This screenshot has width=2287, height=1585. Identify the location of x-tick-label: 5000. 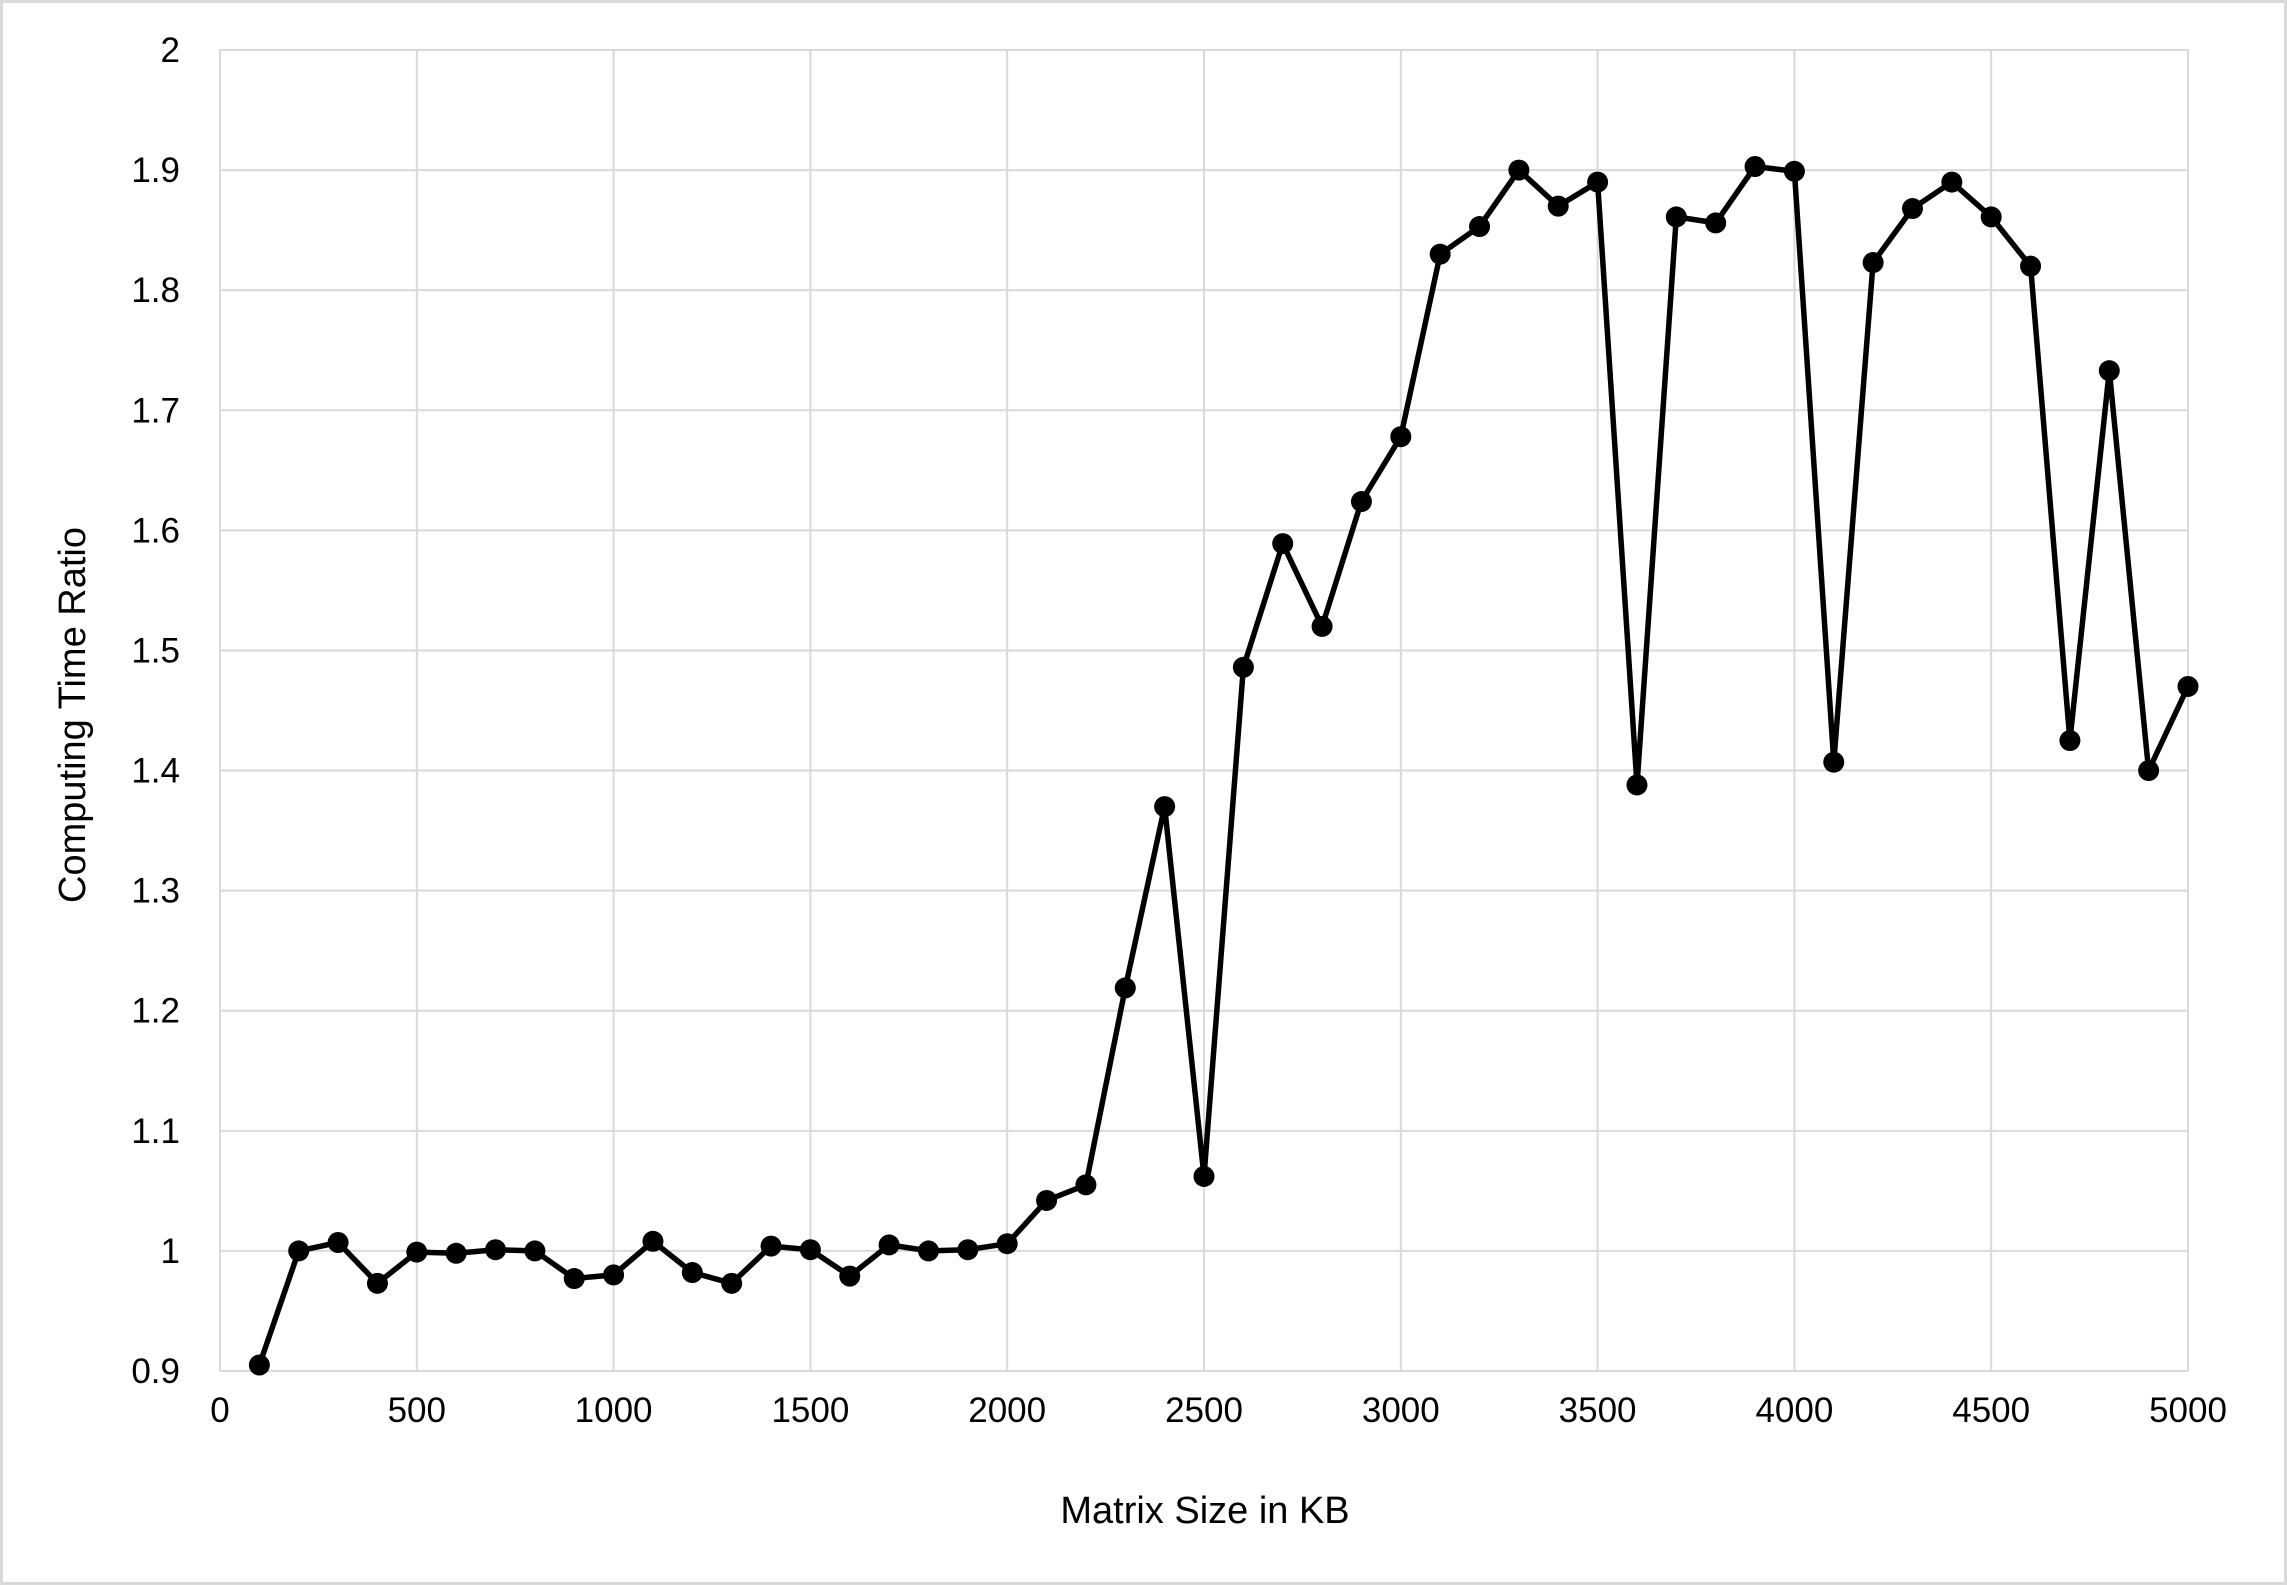
(2188, 1410).